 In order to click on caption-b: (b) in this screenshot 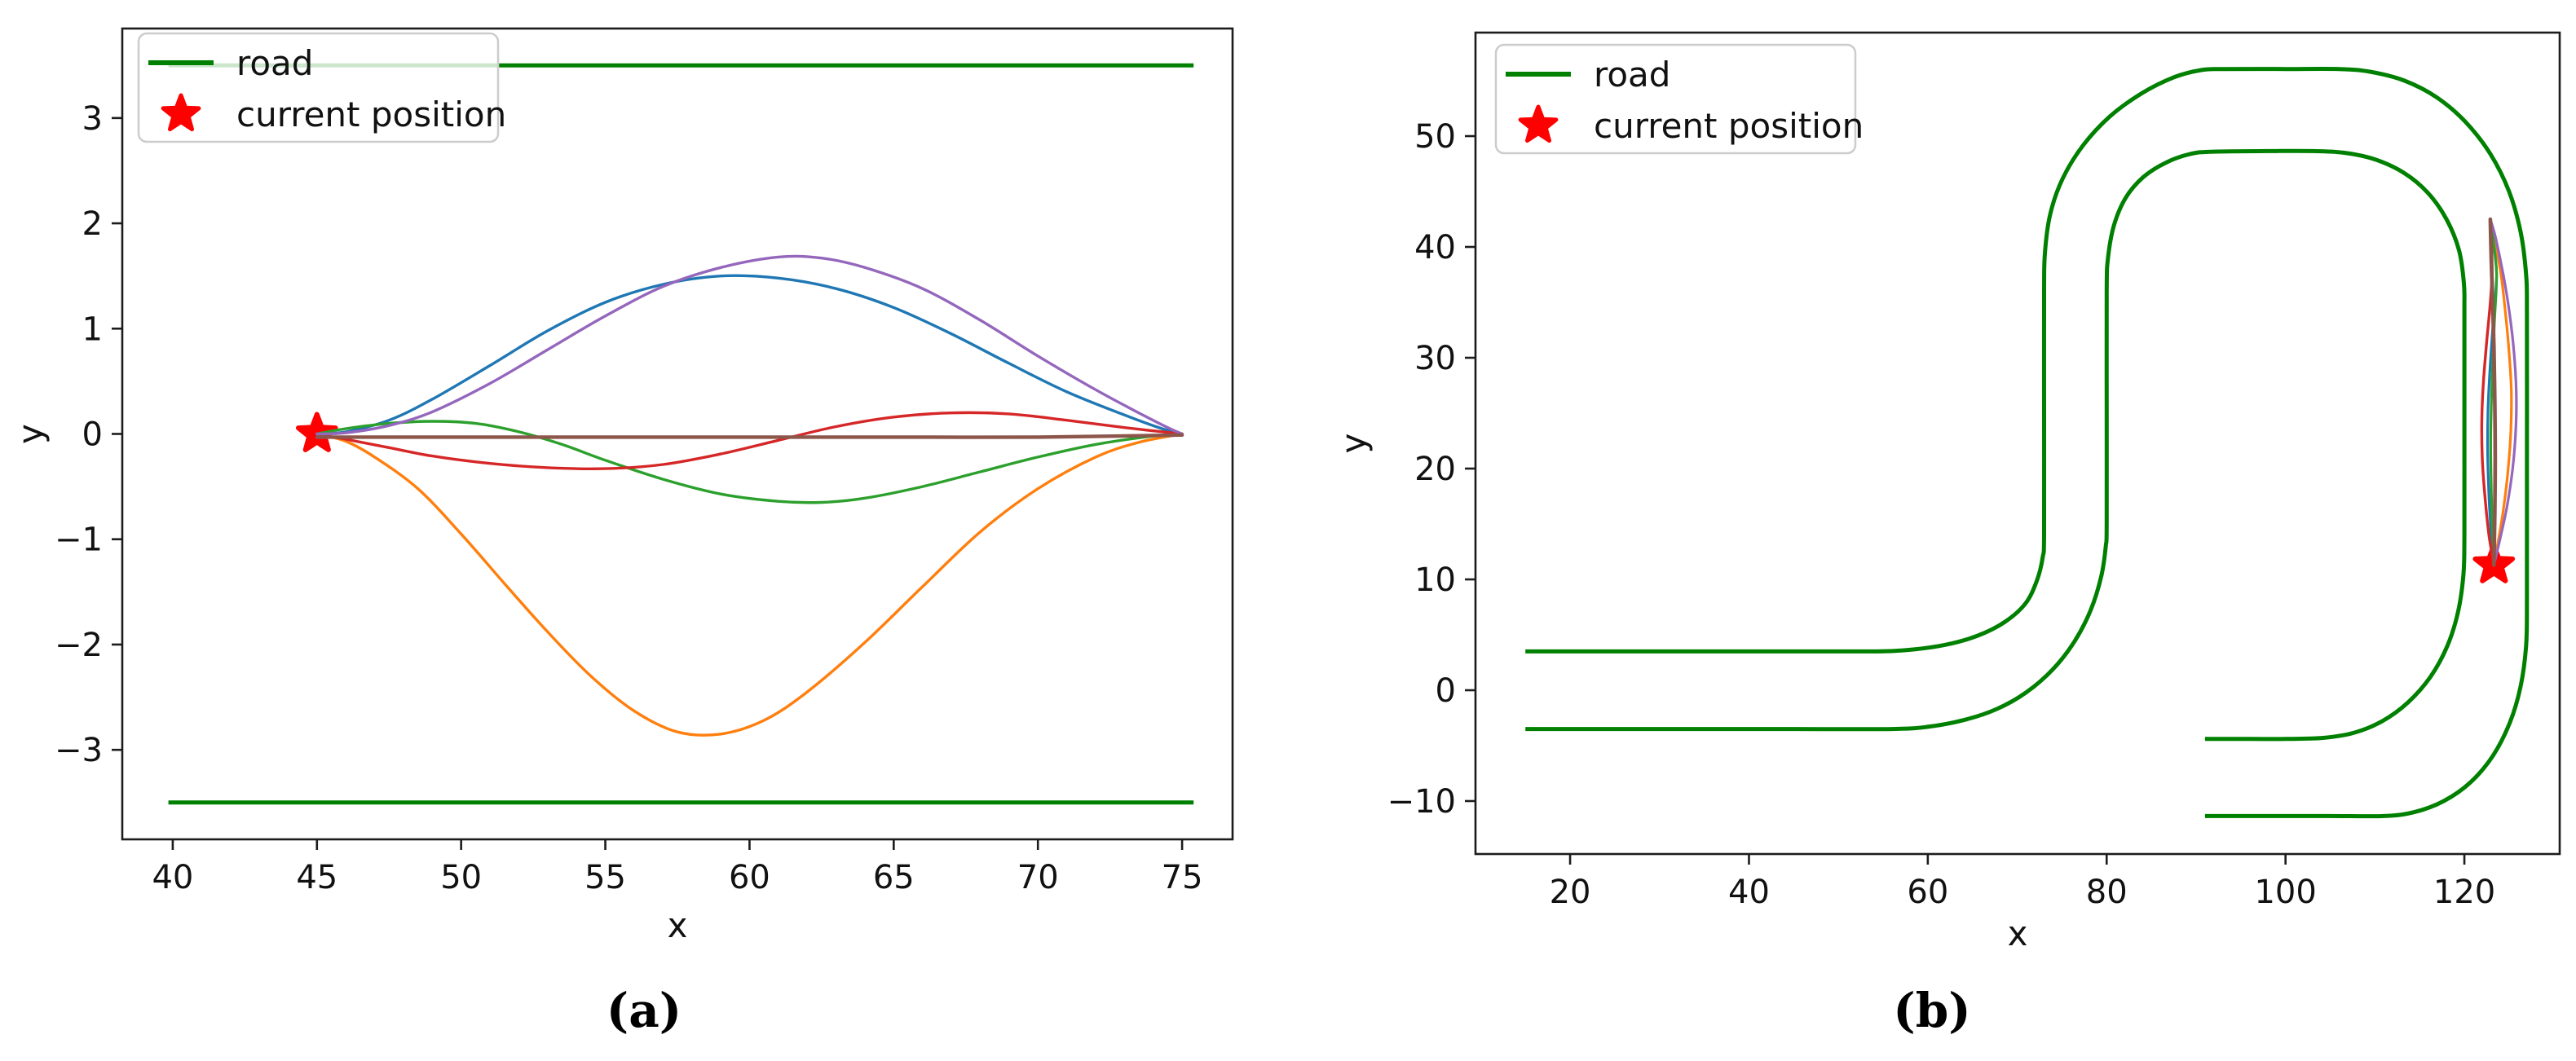, I will do `click(1932, 1010)`.